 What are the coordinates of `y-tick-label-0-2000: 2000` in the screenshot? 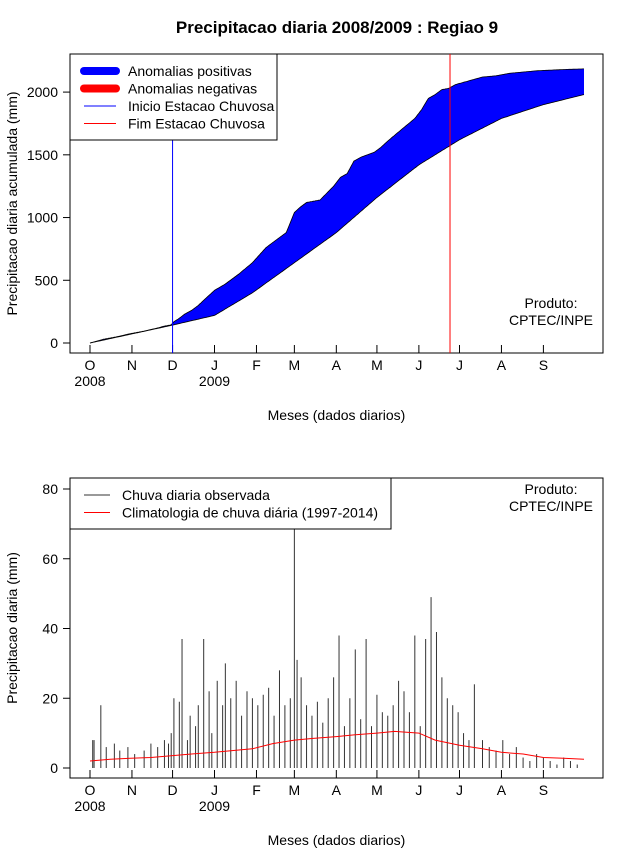 It's located at (42, 92).